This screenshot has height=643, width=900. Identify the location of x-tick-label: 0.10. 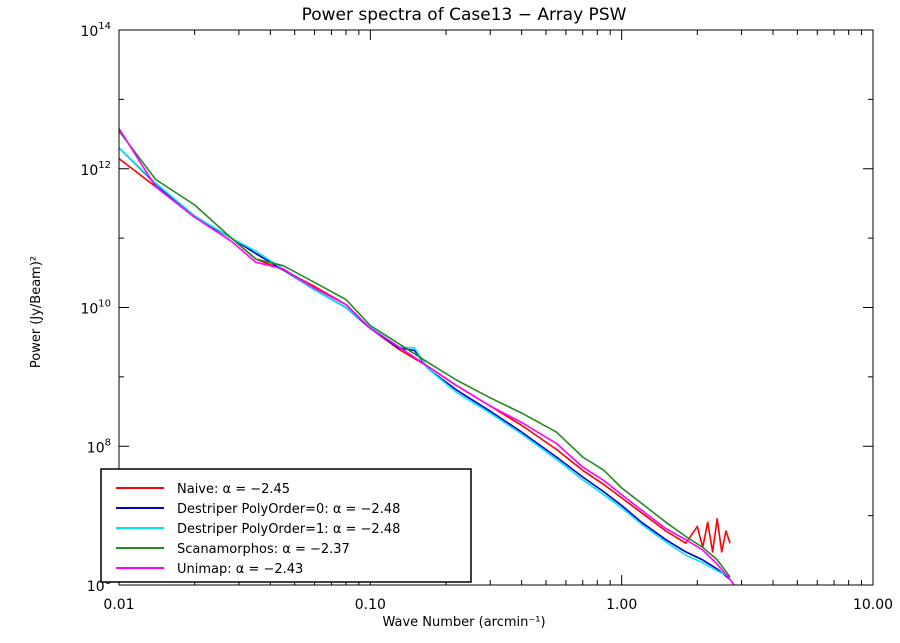
(370, 605).